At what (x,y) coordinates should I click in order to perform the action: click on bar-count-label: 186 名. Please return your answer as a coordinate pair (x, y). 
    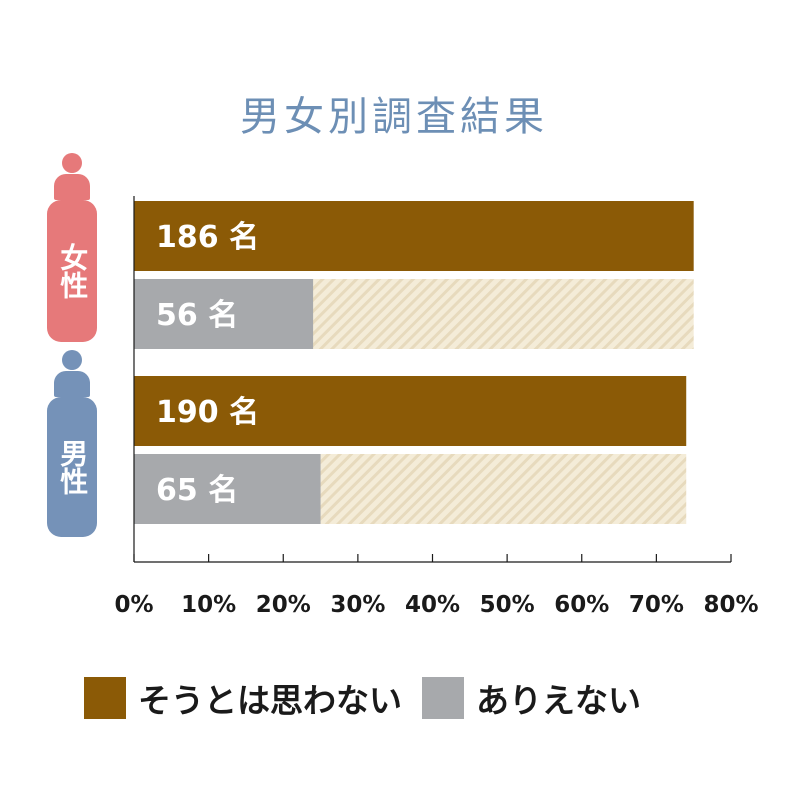
    Looking at the image, I should click on (207, 237).